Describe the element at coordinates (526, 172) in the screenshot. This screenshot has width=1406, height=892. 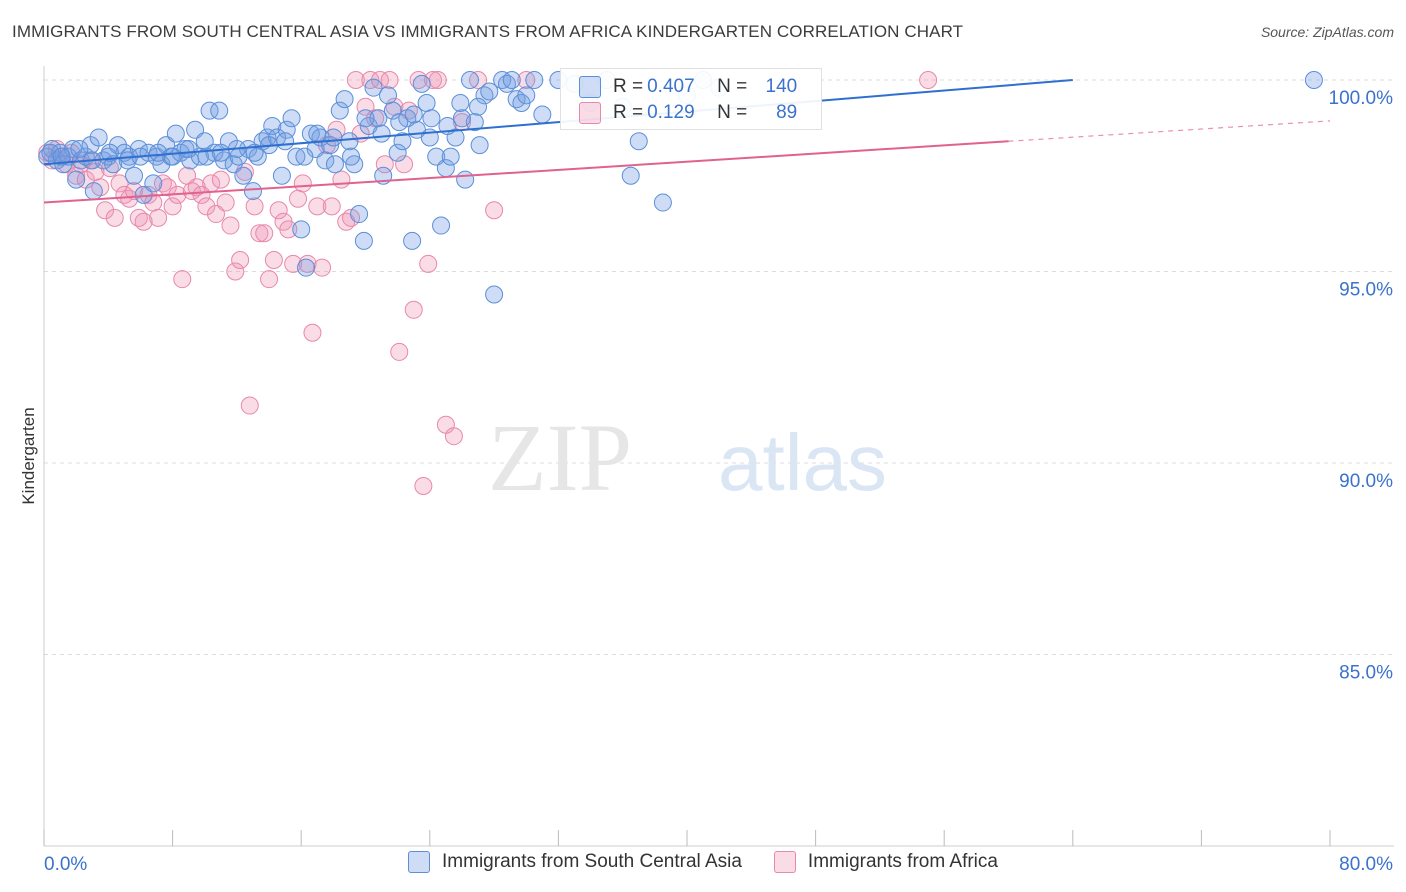
I see `trend-line-africa` at that location.